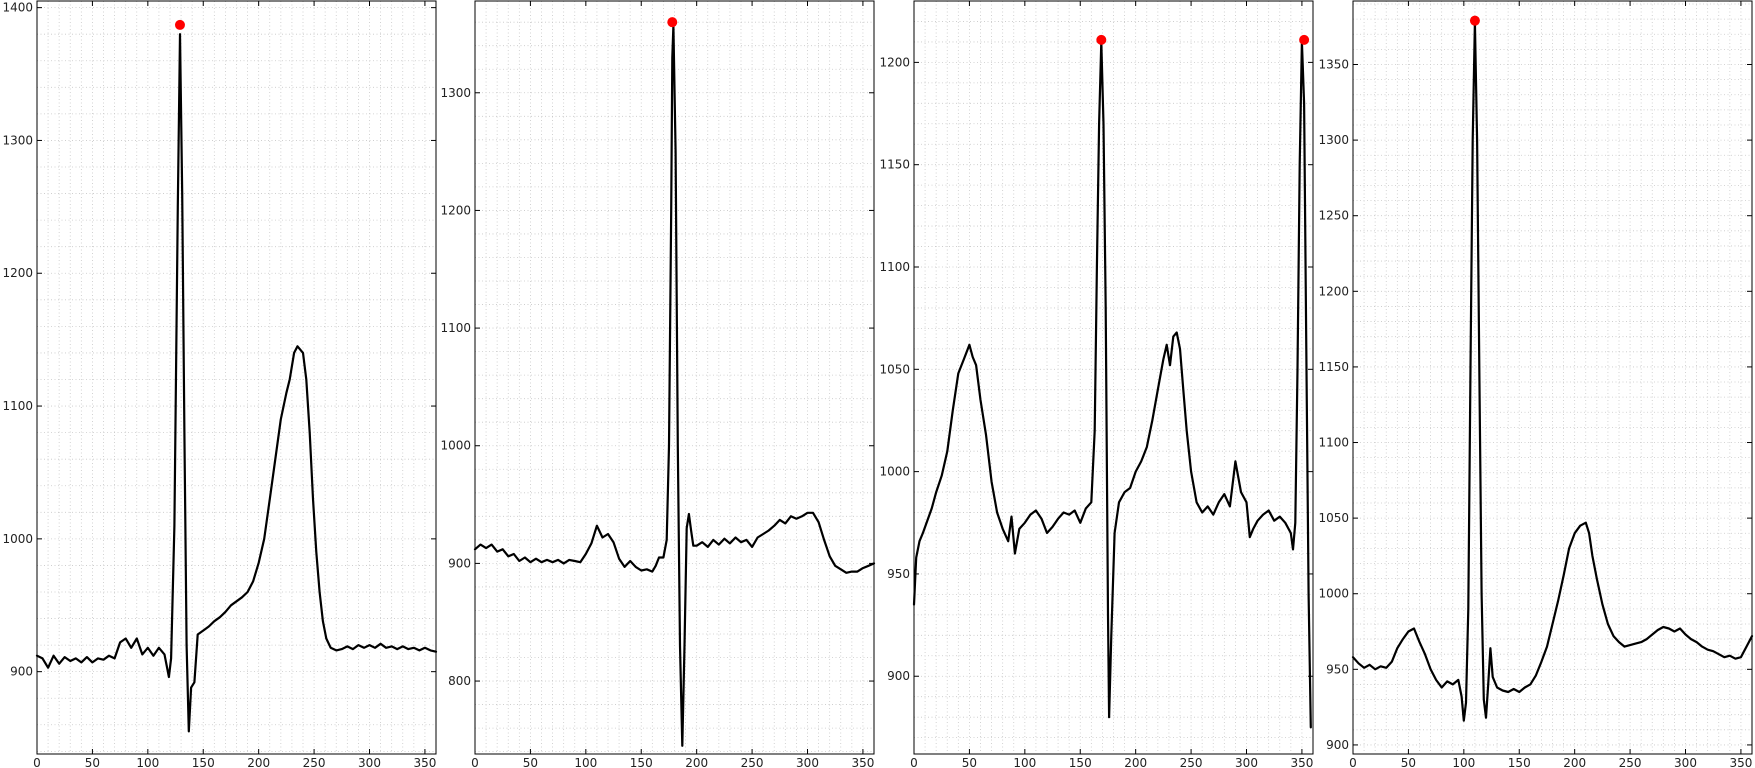 This screenshot has height=768, width=1755. Describe the element at coordinates (1333, 65) in the screenshot. I see `y-tick-label: 1350` at that location.